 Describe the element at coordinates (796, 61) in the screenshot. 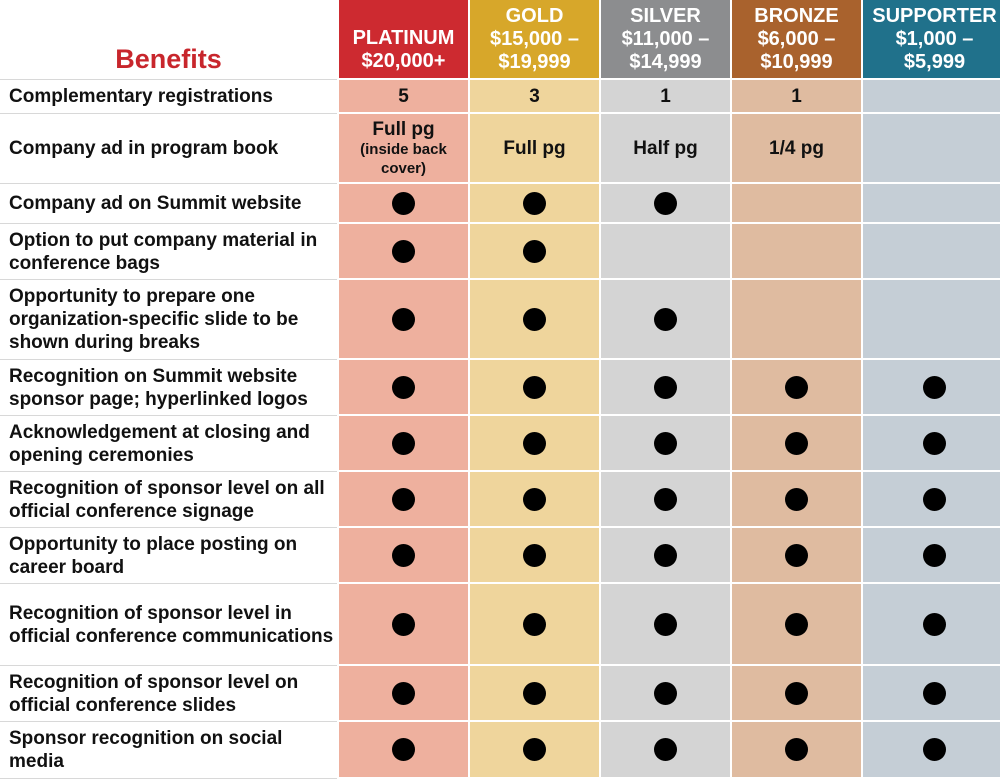

I see `tier-range-bronze-line2: $10,999` at that location.